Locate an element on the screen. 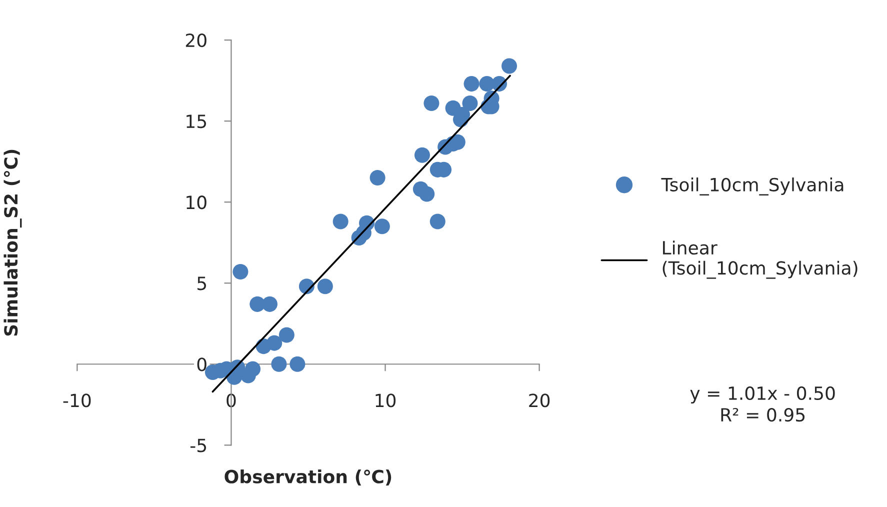  x-tick-label: 20 is located at coordinates (539, 401).